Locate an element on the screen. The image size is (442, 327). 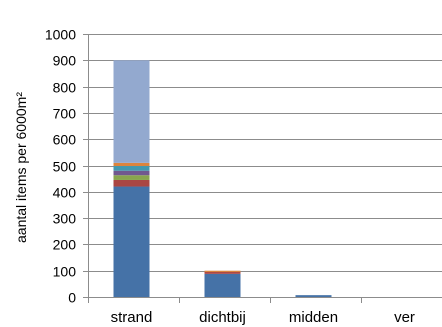
y-tick-label: 800 is located at coordinates (65, 88).